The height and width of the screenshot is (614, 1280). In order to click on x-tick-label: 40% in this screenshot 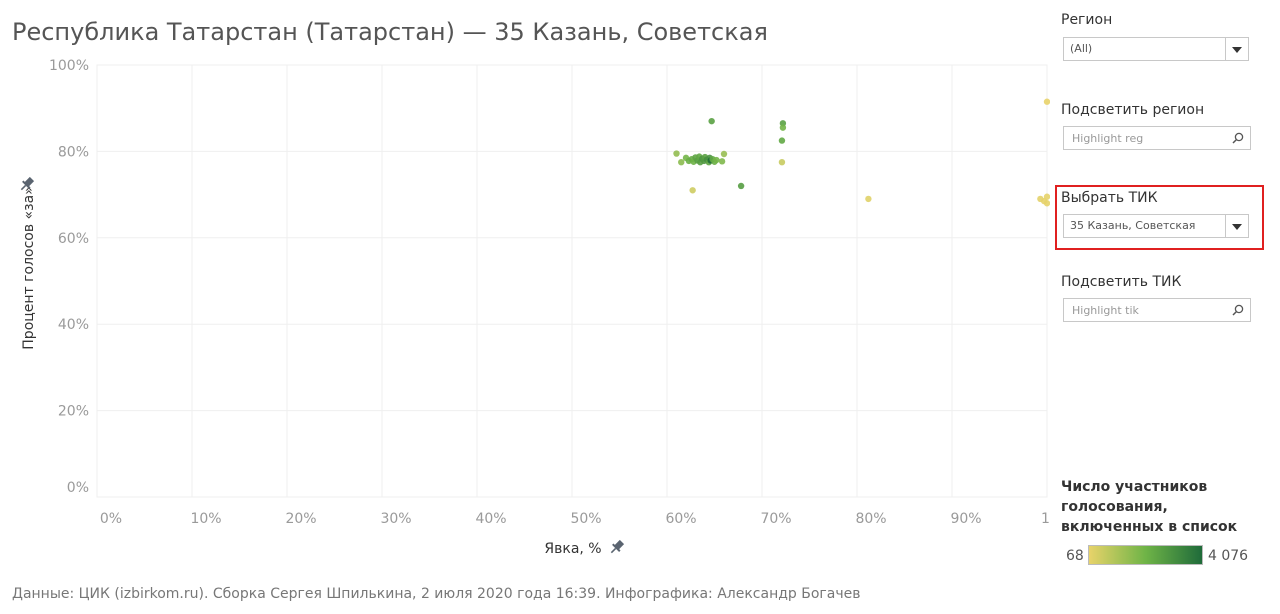, I will do `click(490, 519)`.